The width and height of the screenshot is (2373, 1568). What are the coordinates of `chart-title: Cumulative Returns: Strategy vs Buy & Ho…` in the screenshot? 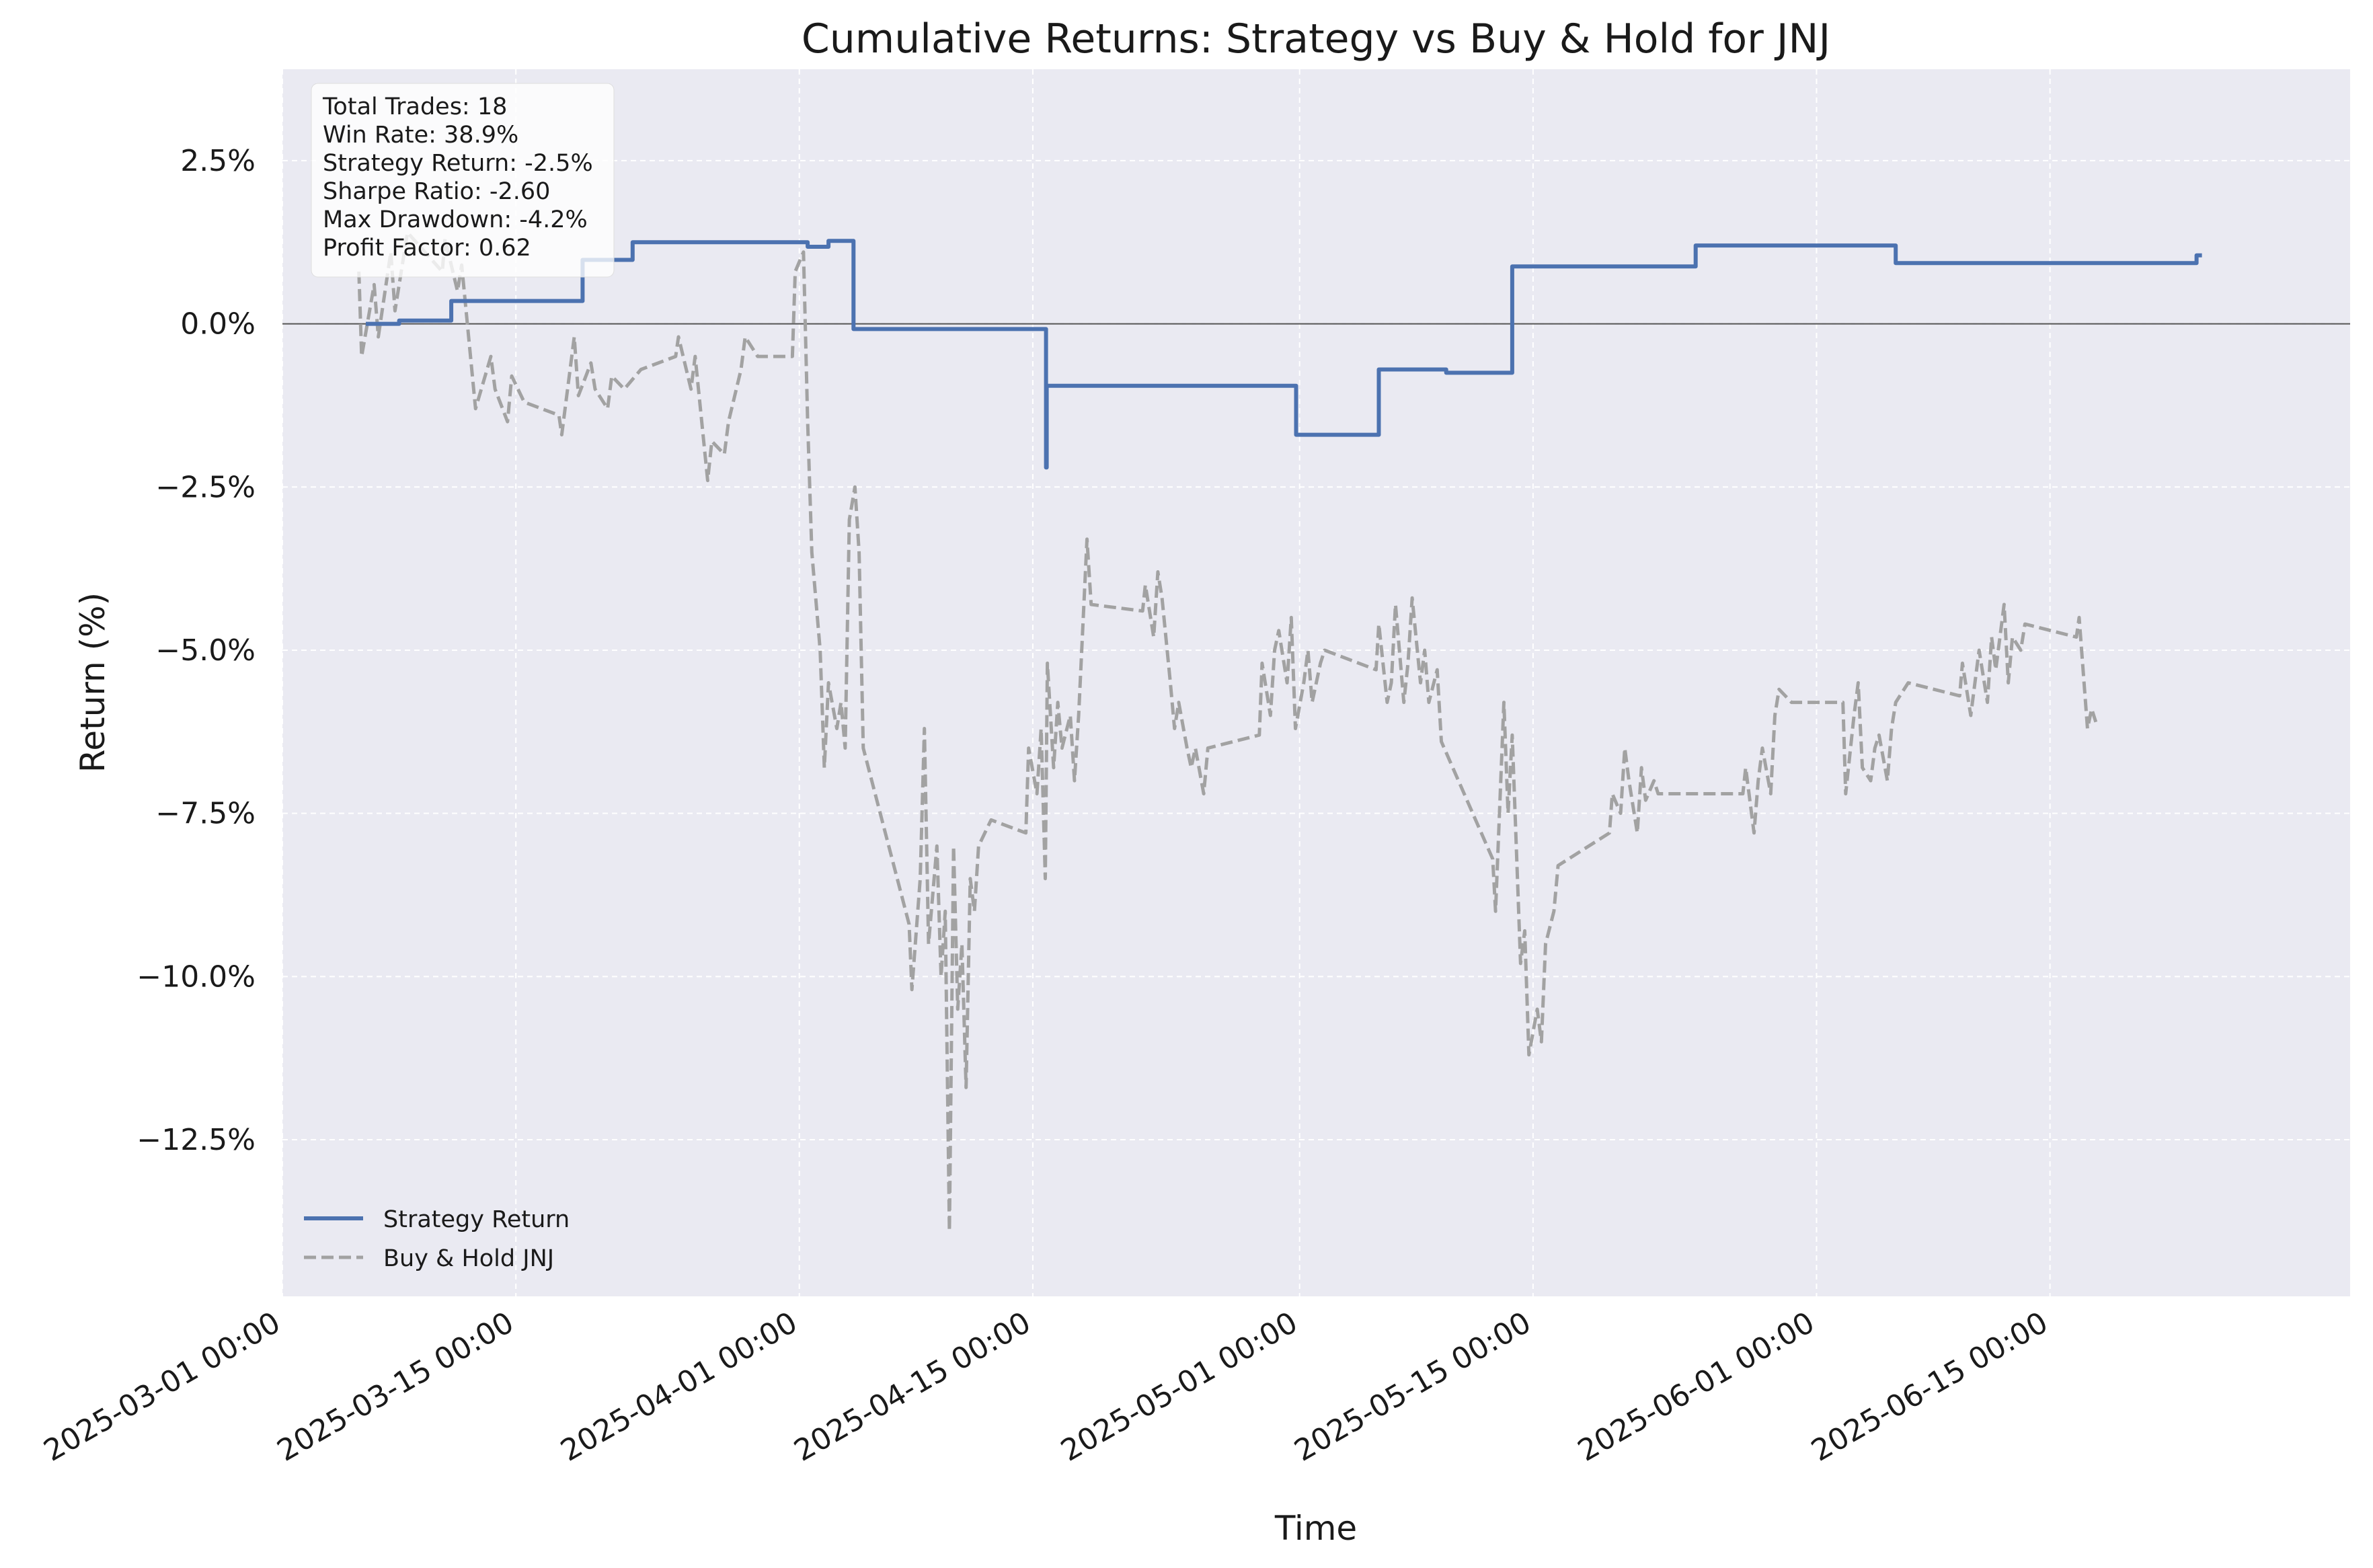 It's located at (1316, 39).